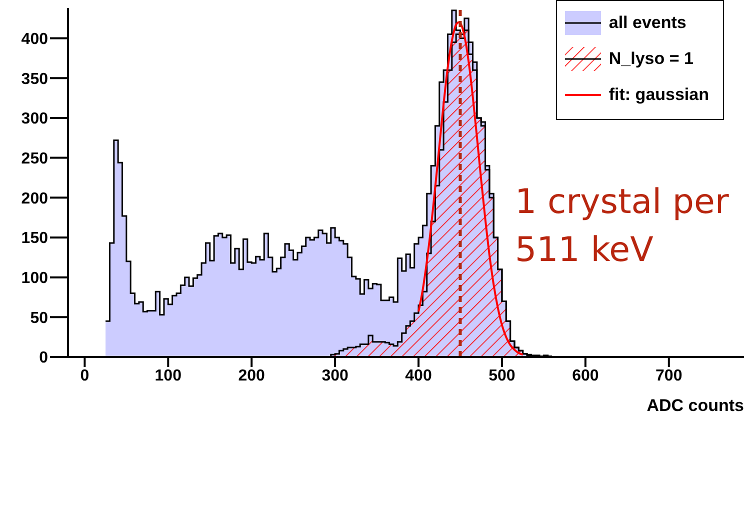 The image size is (744, 531). I want to click on legend-label: N_lyso = 1, so click(651, 59).